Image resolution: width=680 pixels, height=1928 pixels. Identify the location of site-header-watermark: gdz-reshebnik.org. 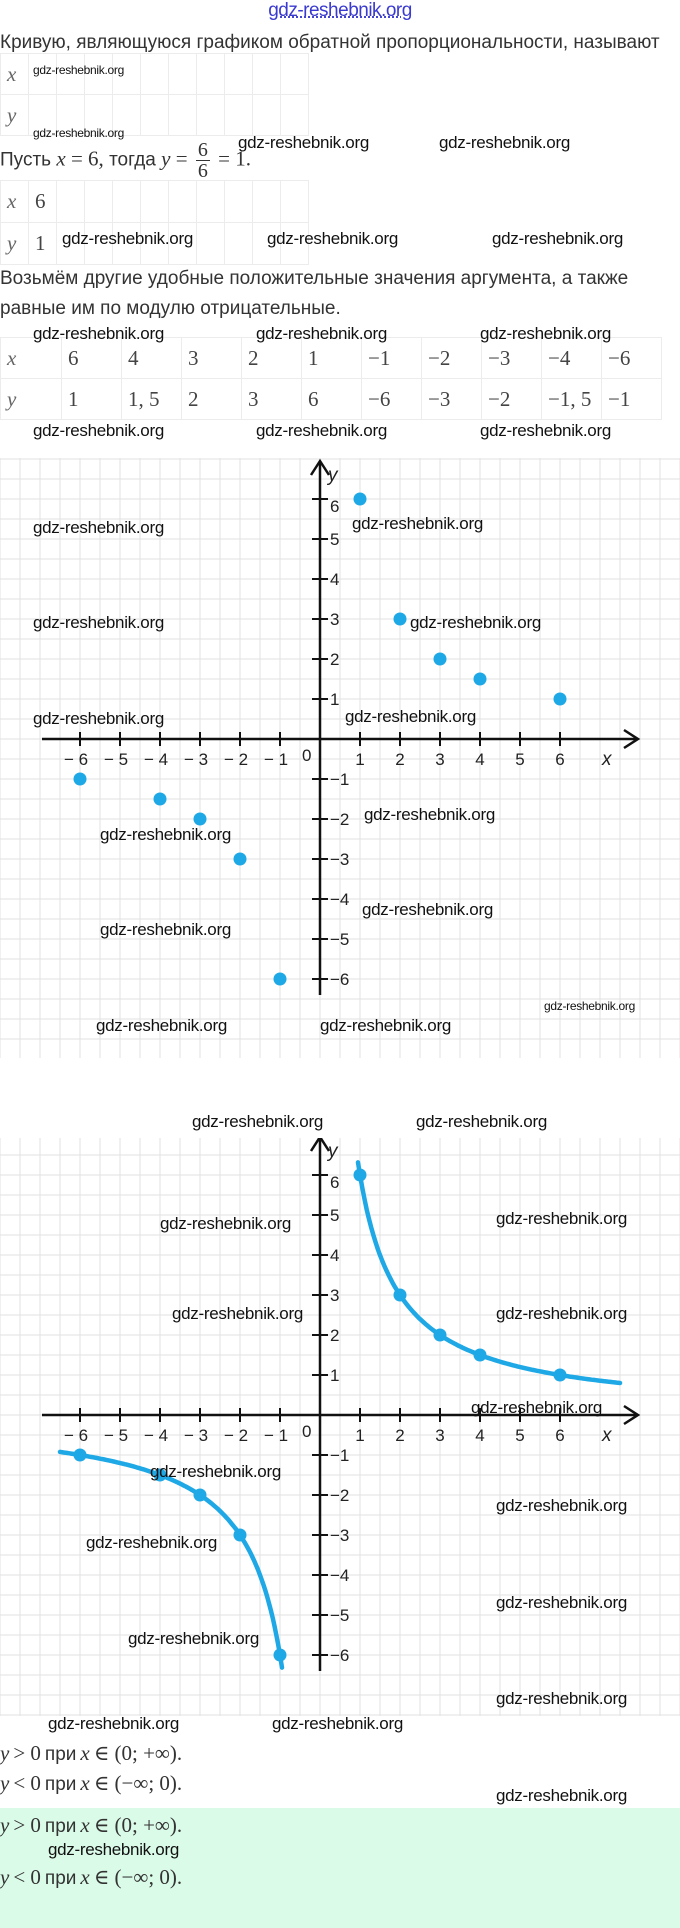
(340, 10).